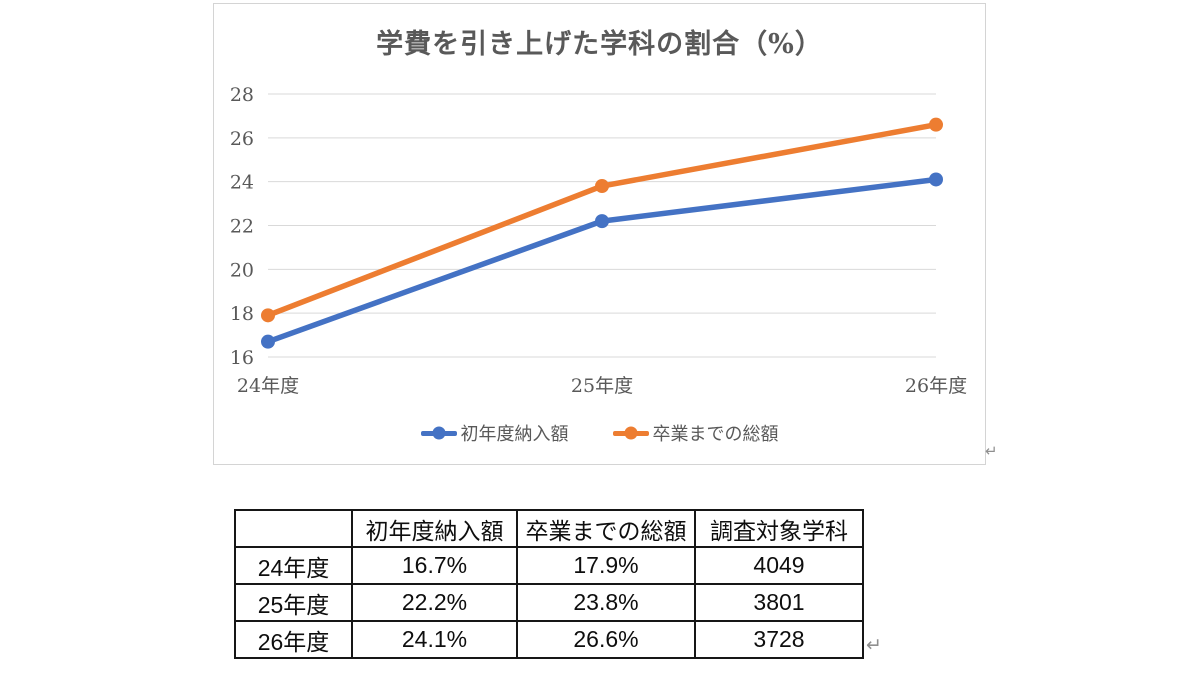 Image resolution: width=1200 pixels, height=675 pixels. Describe the element at coordinates (242, 183) in the screenshot. I see `y-axis-tick-label: 24` at that location.